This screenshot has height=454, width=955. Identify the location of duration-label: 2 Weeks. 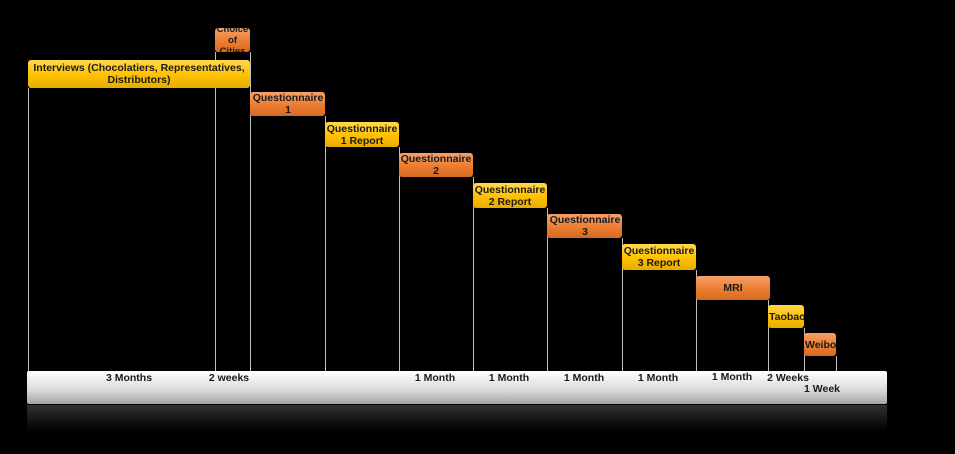
(788, 378).